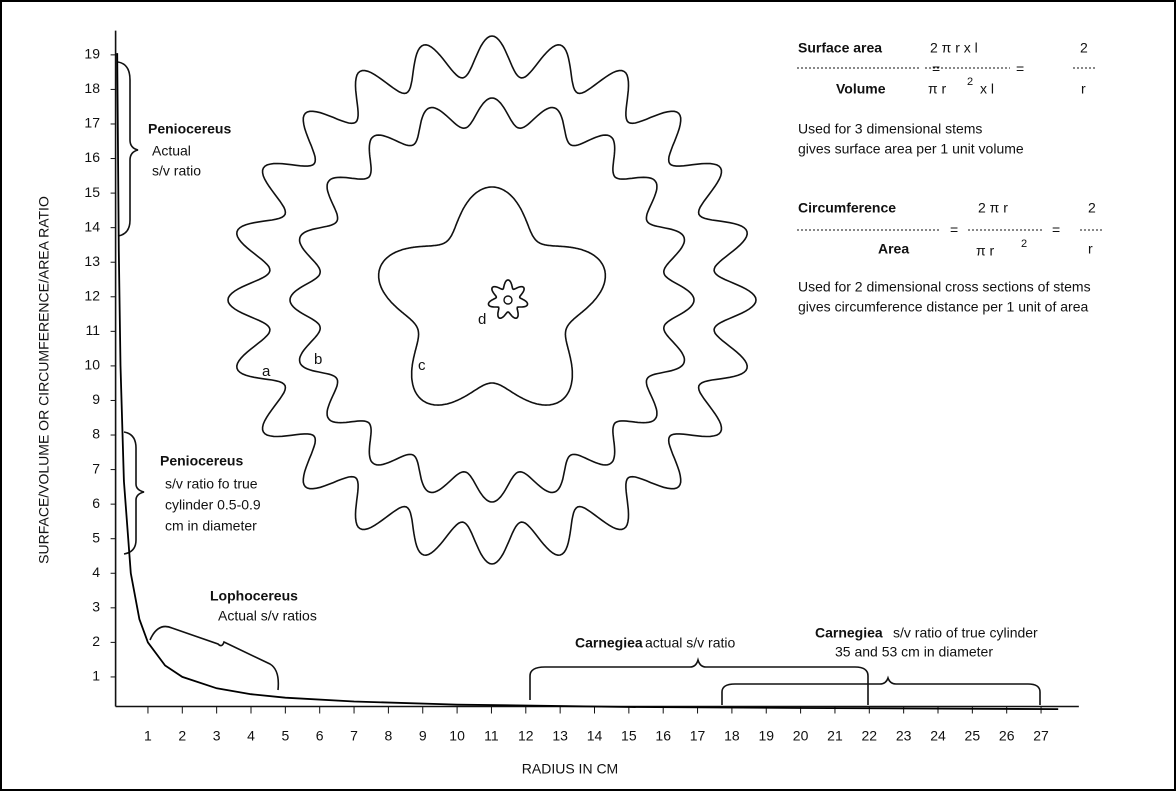 The width and height of the screenshot is (1176, 791). What do you see at coordinates (570, 769) in the screenshot?
I see `x-axis-label: RADIUS IN CM` at bounding box center [570, 769].